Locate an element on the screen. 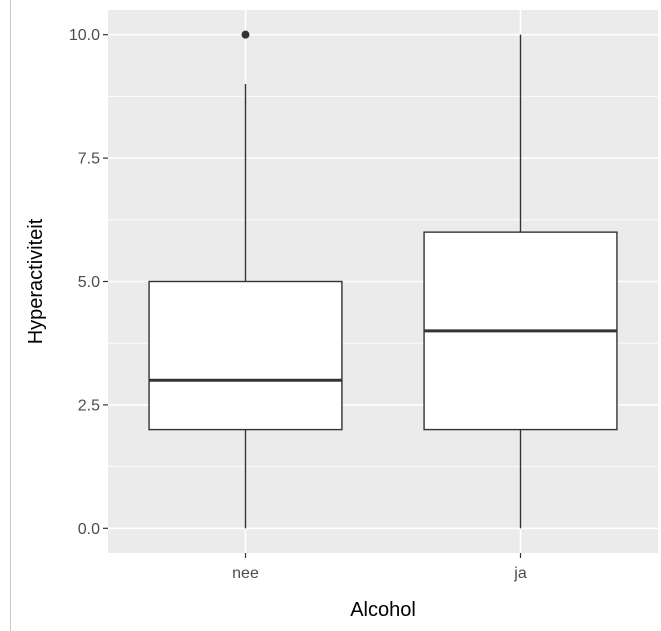  iqr-box is located at coordinates (245, 355).